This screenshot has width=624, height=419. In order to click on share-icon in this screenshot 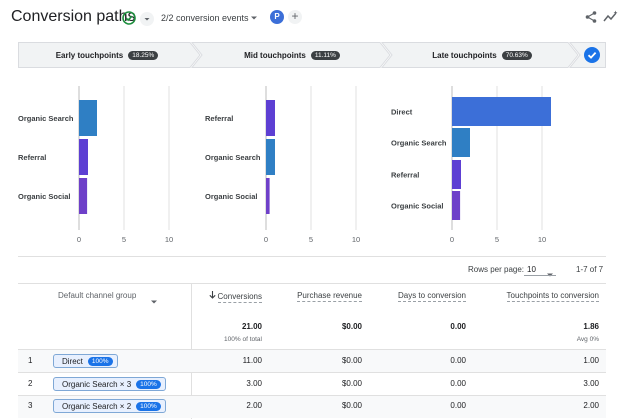, I will do `click(591, 19)`.